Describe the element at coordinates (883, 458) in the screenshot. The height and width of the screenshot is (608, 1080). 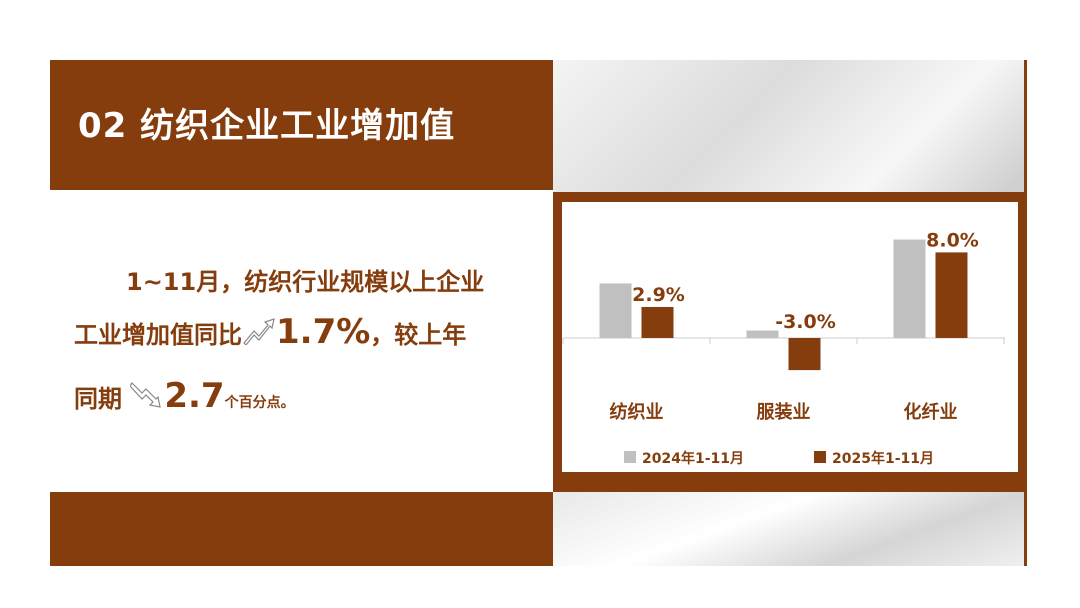
I see `legend-label: 2025年1-11月` at that location.